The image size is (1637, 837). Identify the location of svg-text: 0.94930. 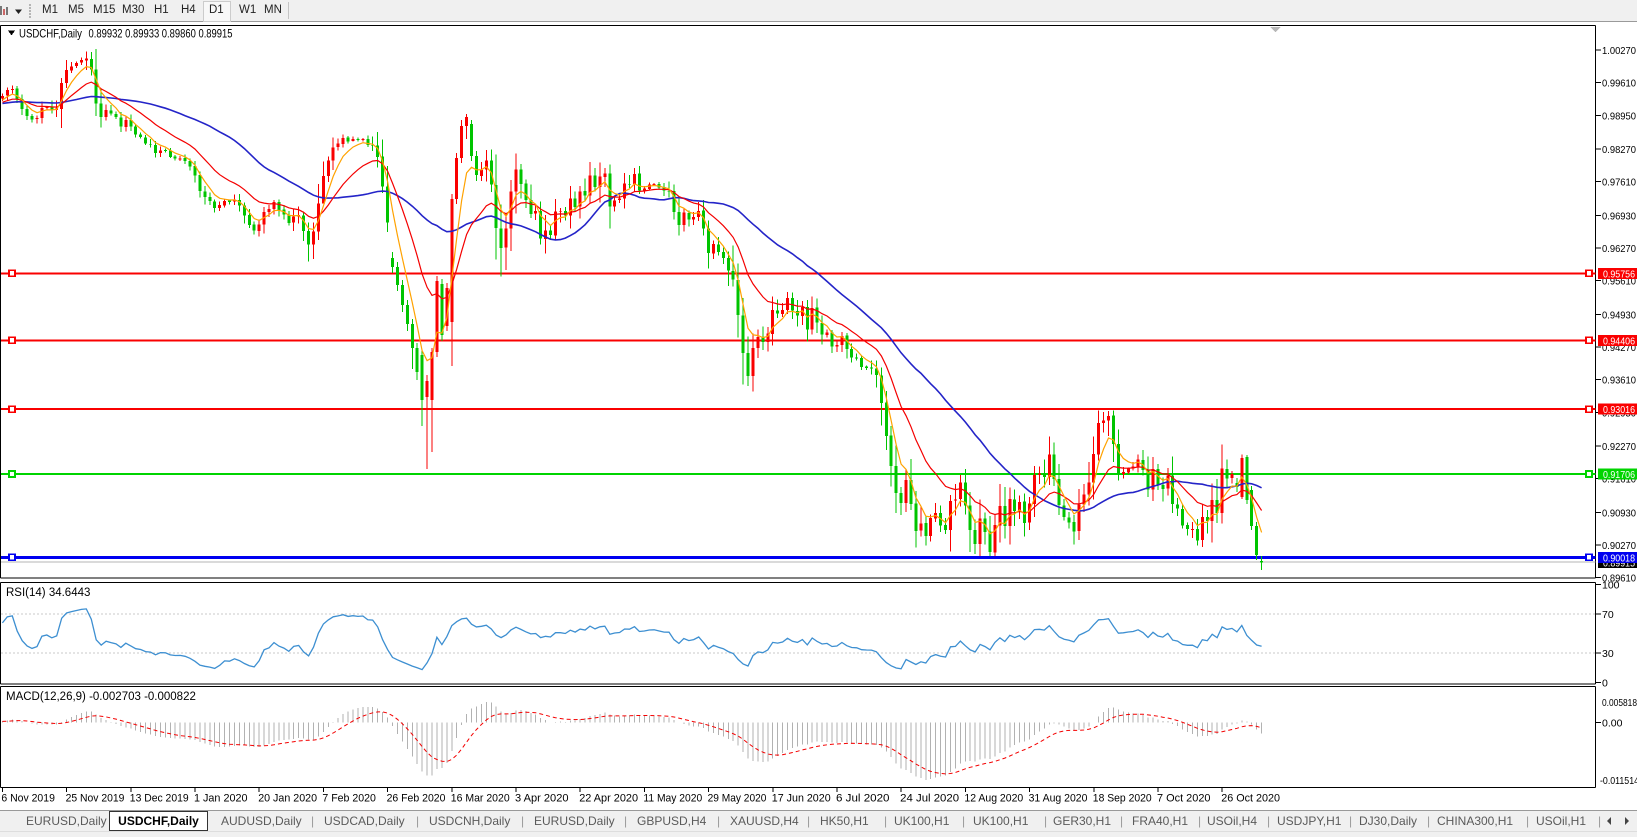
(1619, 315).